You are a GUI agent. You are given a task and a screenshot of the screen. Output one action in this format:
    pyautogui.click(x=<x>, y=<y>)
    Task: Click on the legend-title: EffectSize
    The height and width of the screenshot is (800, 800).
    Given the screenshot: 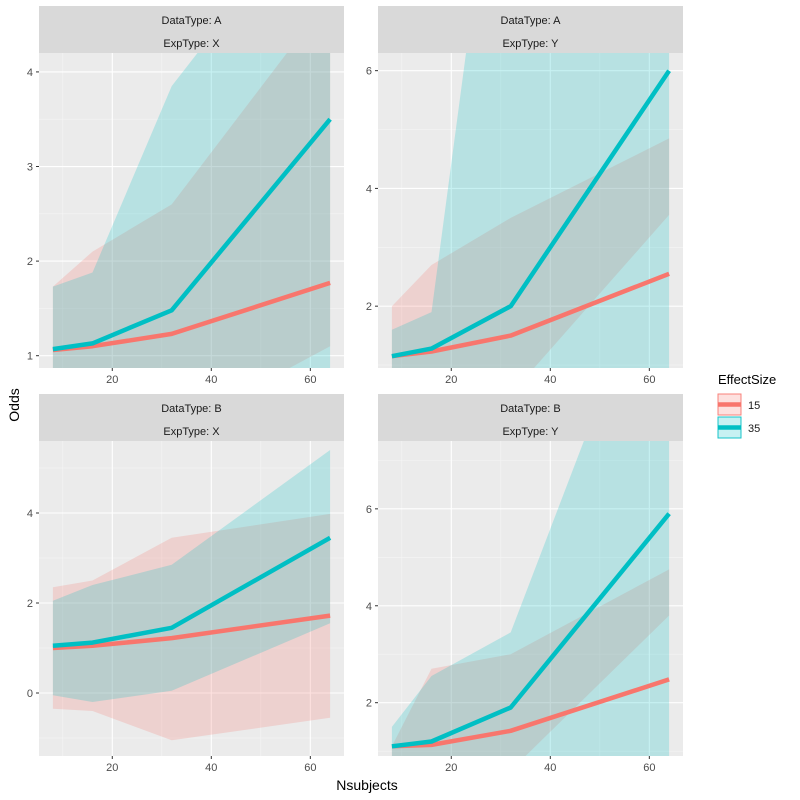 What is the action you would take?
    pyautogui.click(x=747, y=379)
    